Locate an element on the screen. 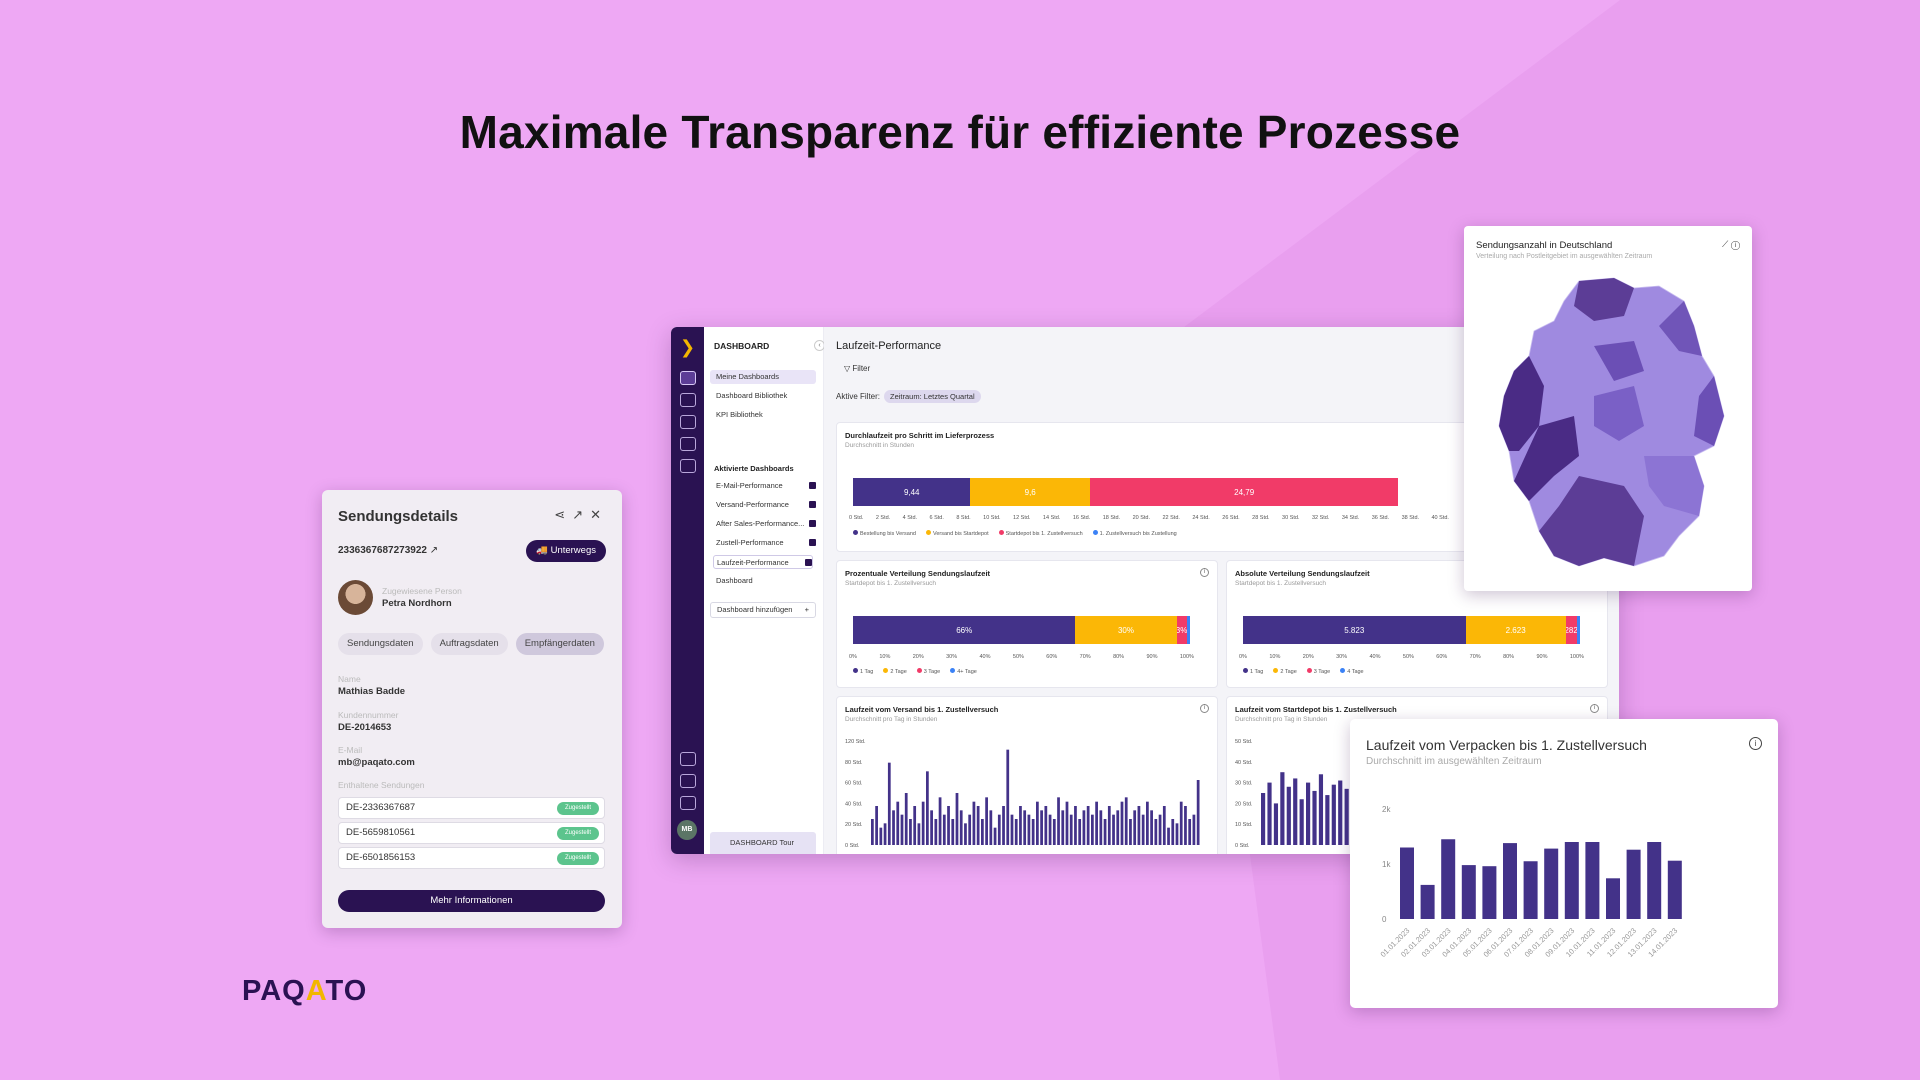 Image resolution: width=1920 pixels, height=1080 pixels. help-icon is located at coordinates (688, 803).